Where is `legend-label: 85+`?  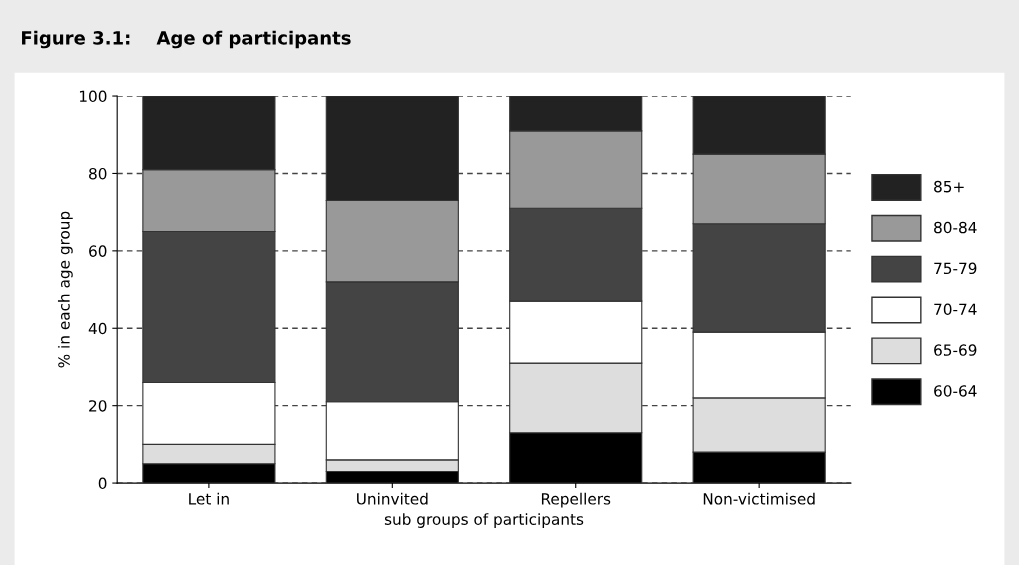
legend-label: 85+ is located at coordinates (949, 186).